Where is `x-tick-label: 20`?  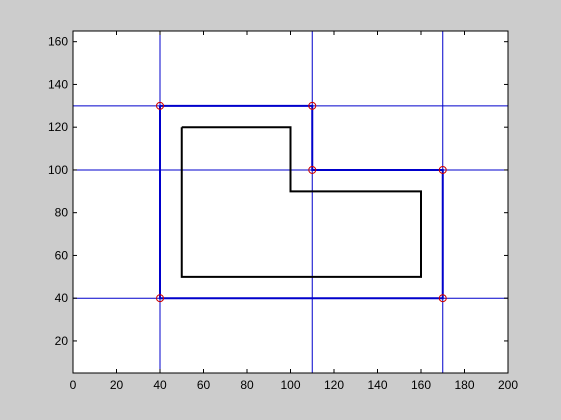
x-tick-label: 20 is located at coordinates (117, 385).